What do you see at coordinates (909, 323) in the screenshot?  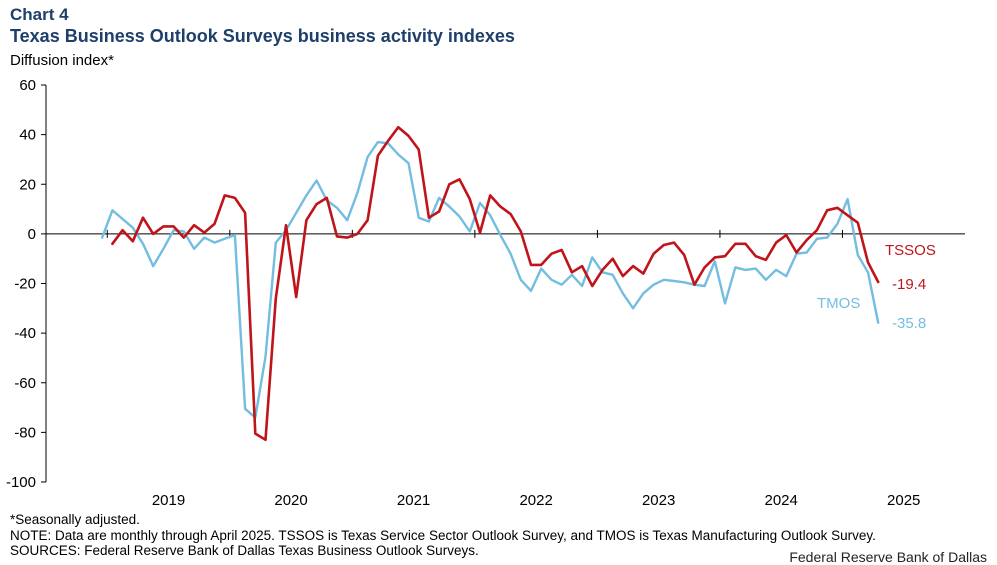 I see `end-value-tmos: -35.8` at bounding box center [909, 323].